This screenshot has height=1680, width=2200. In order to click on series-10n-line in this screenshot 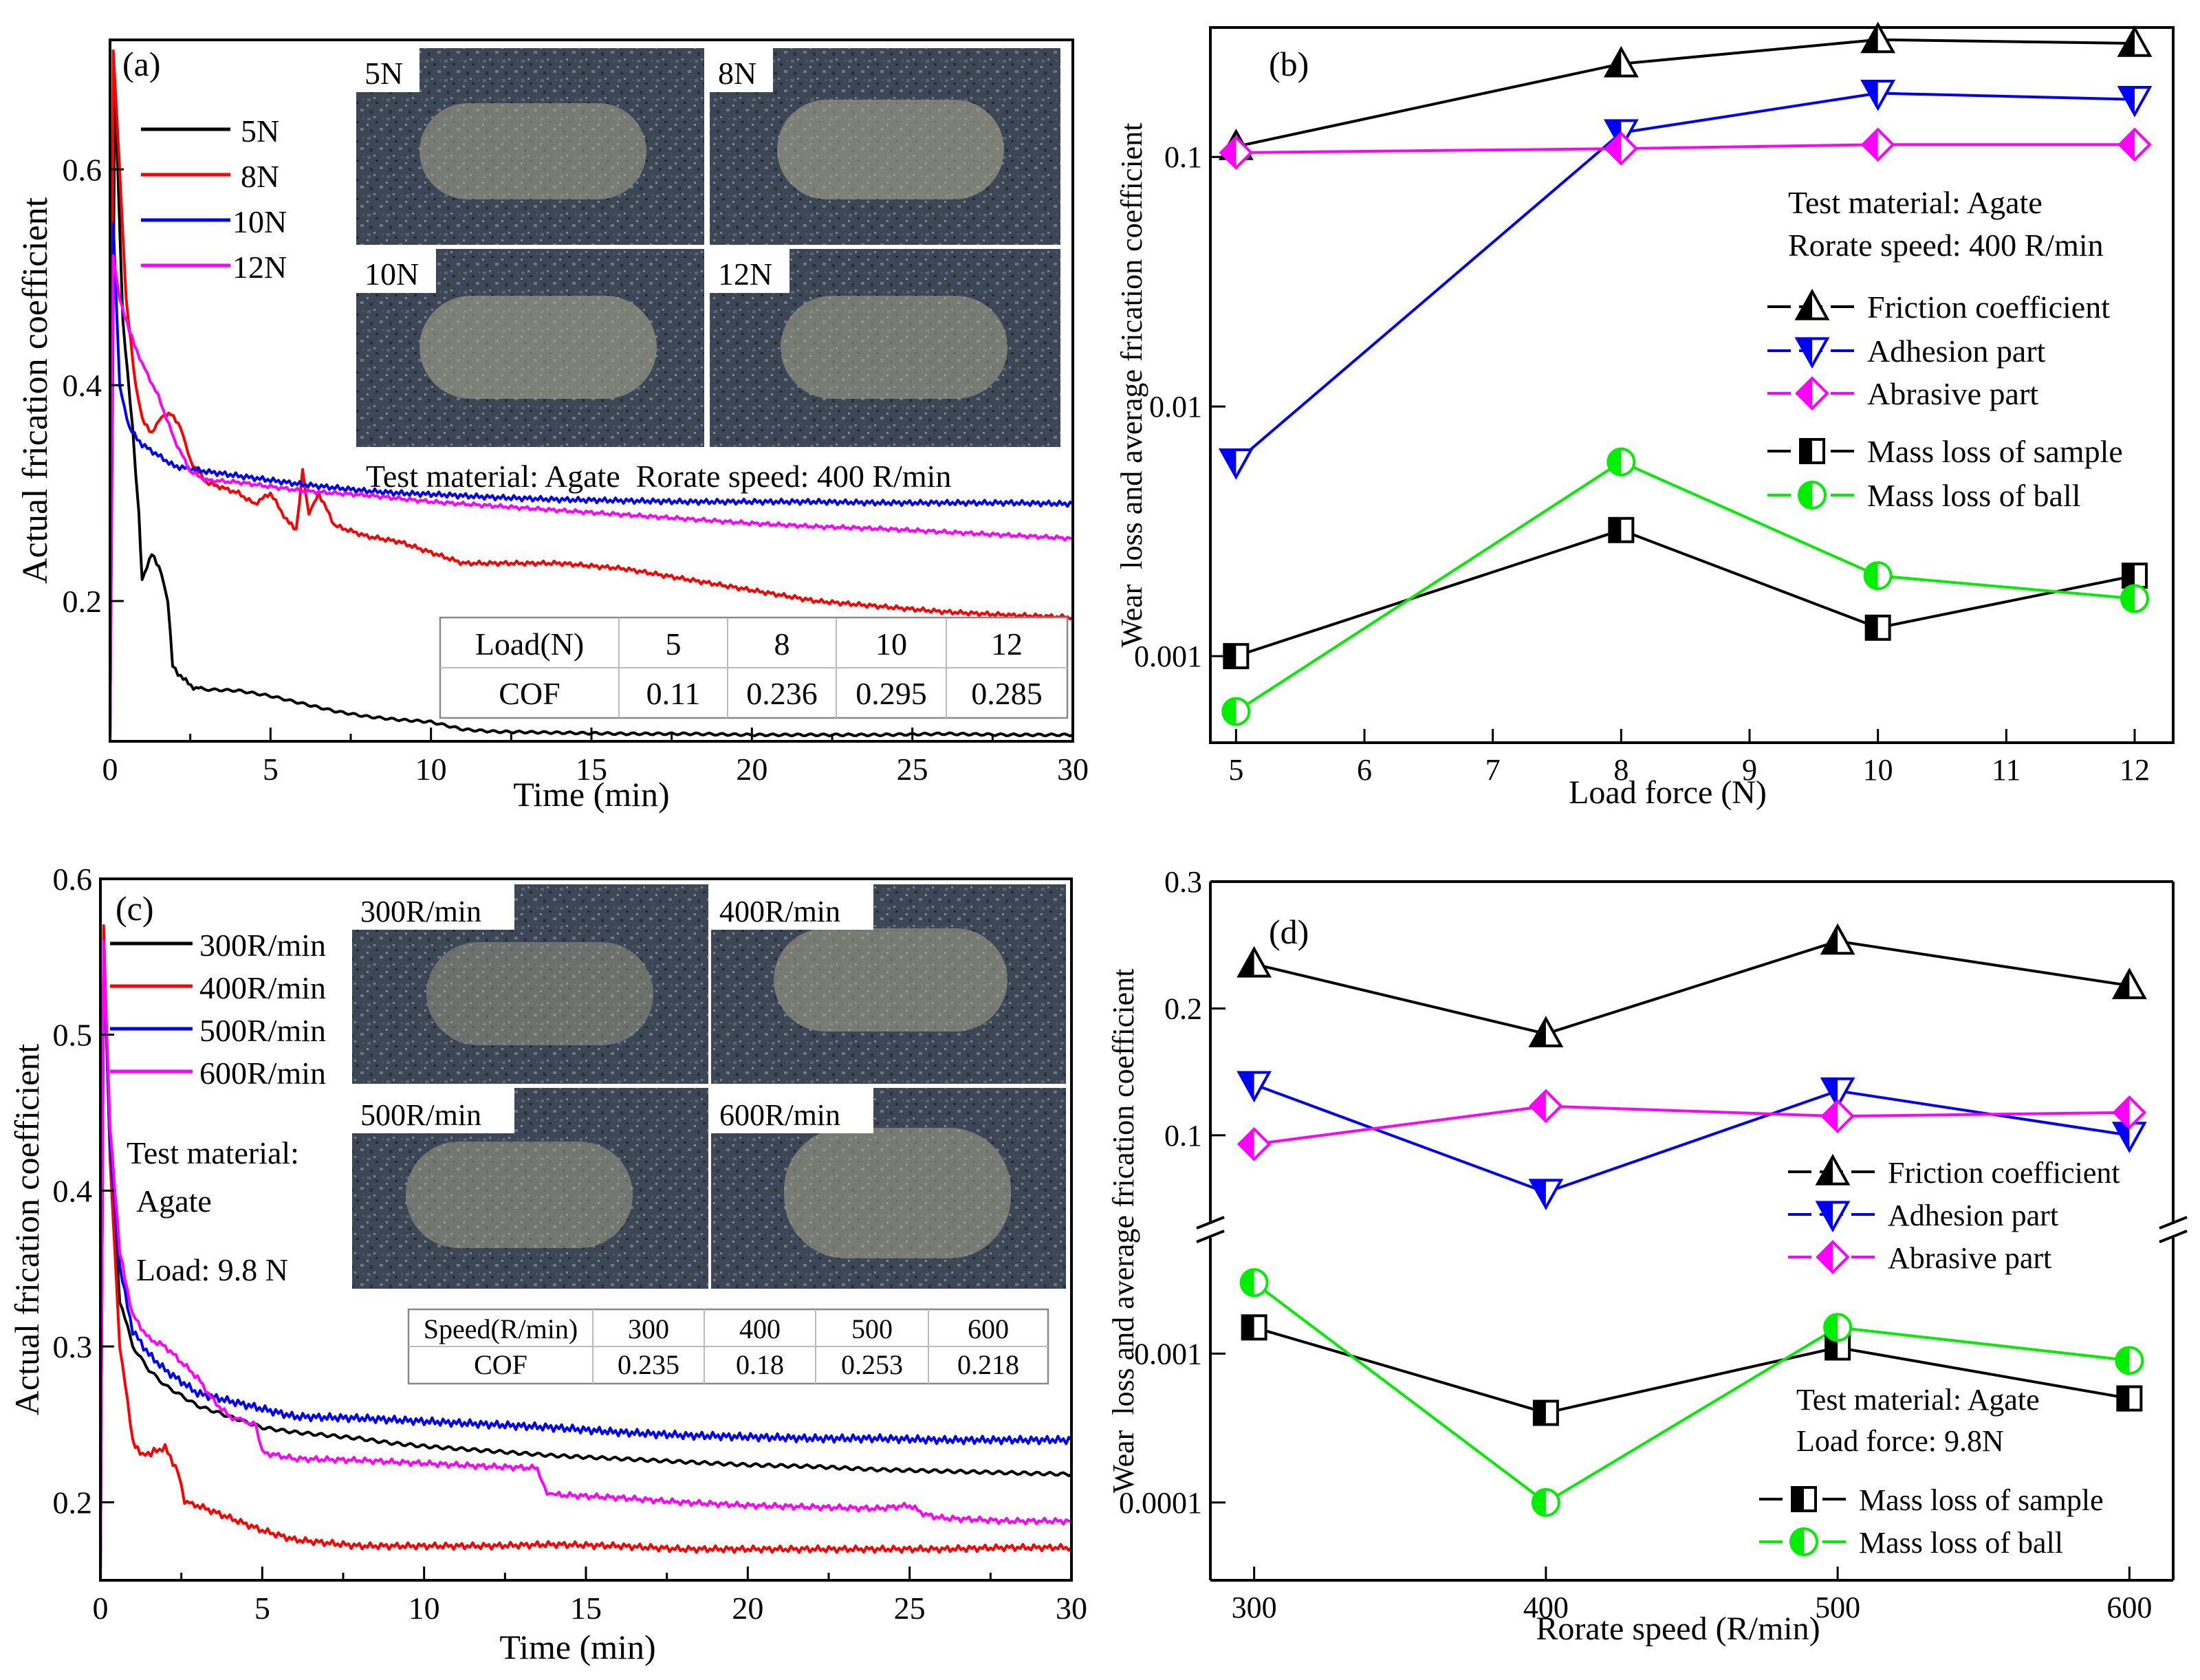, I will do `click(591, 481)`.